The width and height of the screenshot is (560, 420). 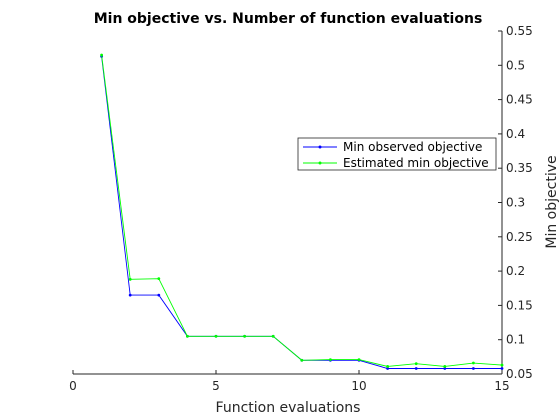 I want to click on y-tick-label: 0.5, so click(x=515, y=65).